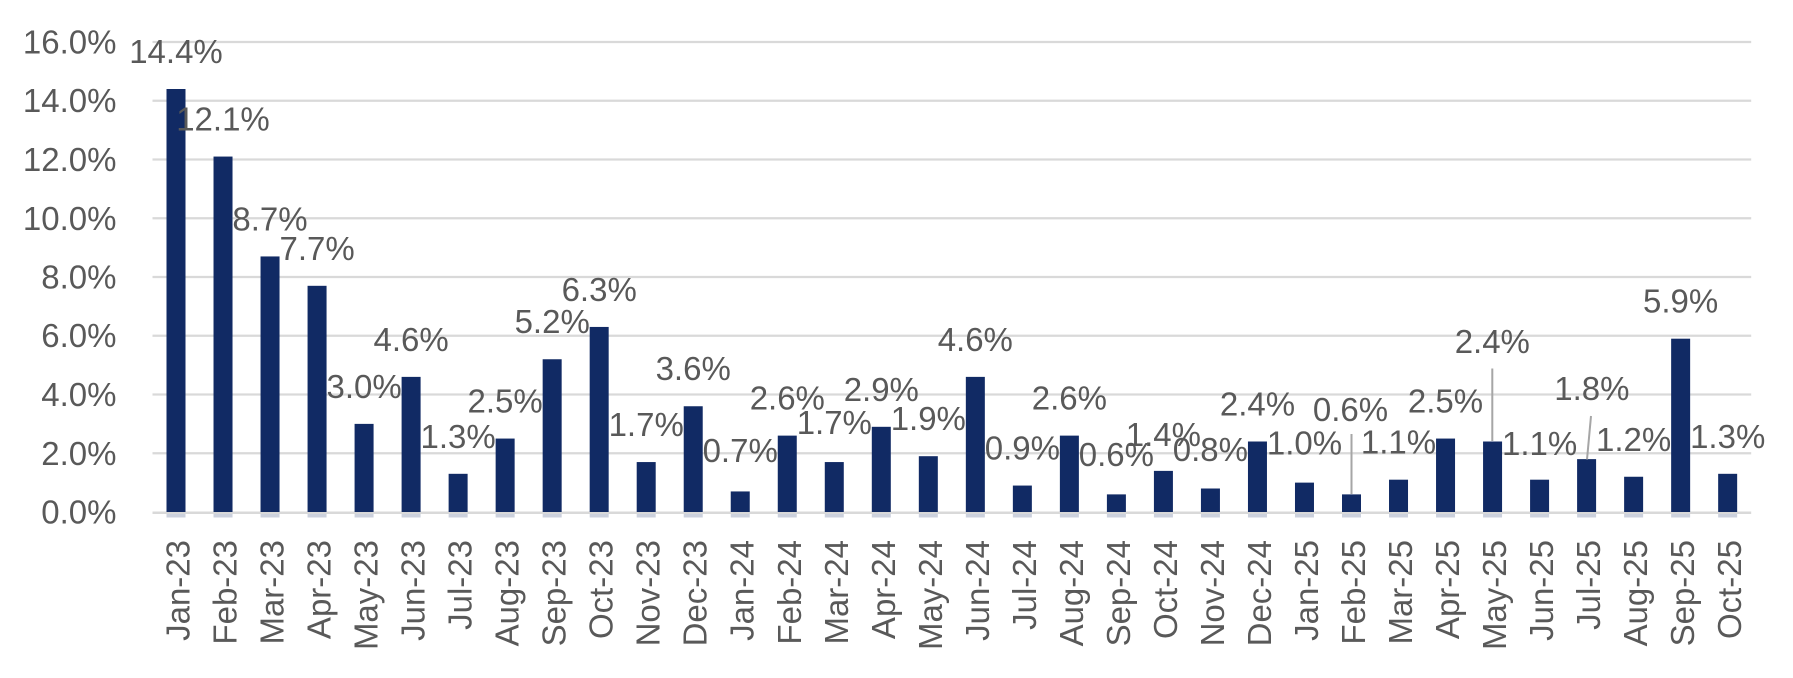 Image resolution: width=1793 pixels, height=678 pixels. What do you see at coordinates (223, 119) in the screenshot?
I see `svg-text: 12.1%` at bounding box center [223, 119].